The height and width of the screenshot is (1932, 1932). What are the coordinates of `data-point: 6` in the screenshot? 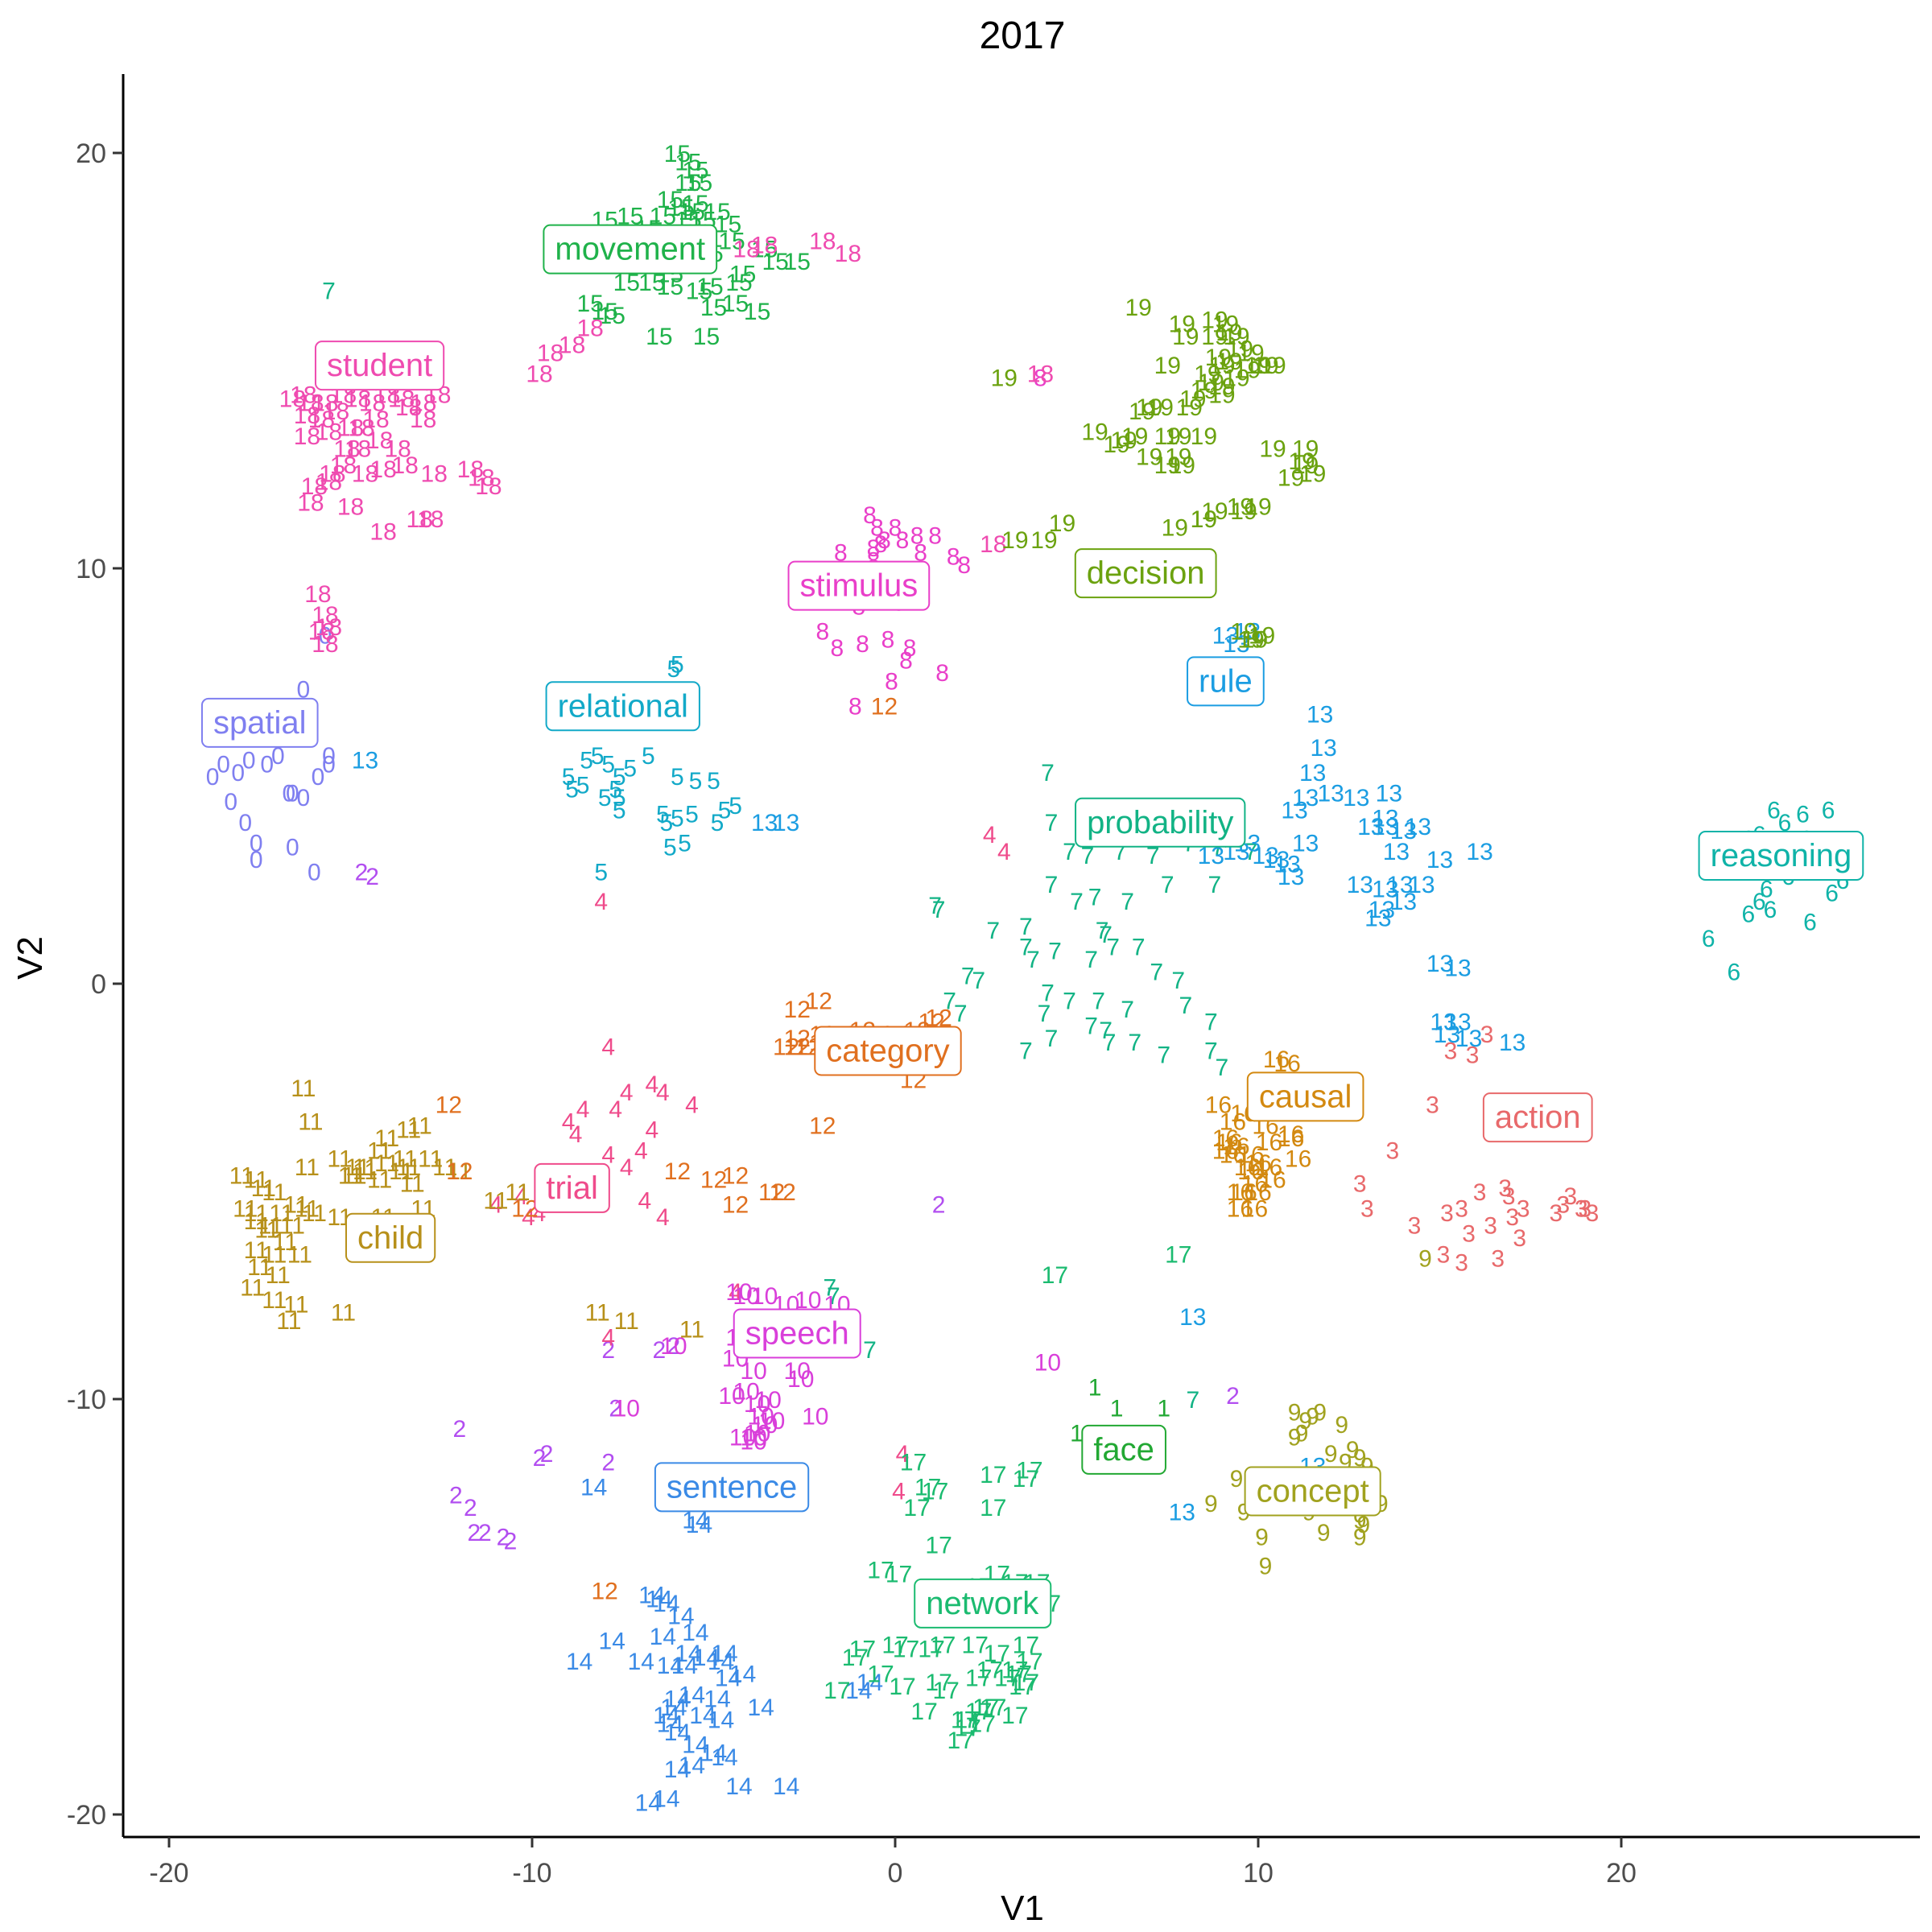 It's located at (1774, 810).